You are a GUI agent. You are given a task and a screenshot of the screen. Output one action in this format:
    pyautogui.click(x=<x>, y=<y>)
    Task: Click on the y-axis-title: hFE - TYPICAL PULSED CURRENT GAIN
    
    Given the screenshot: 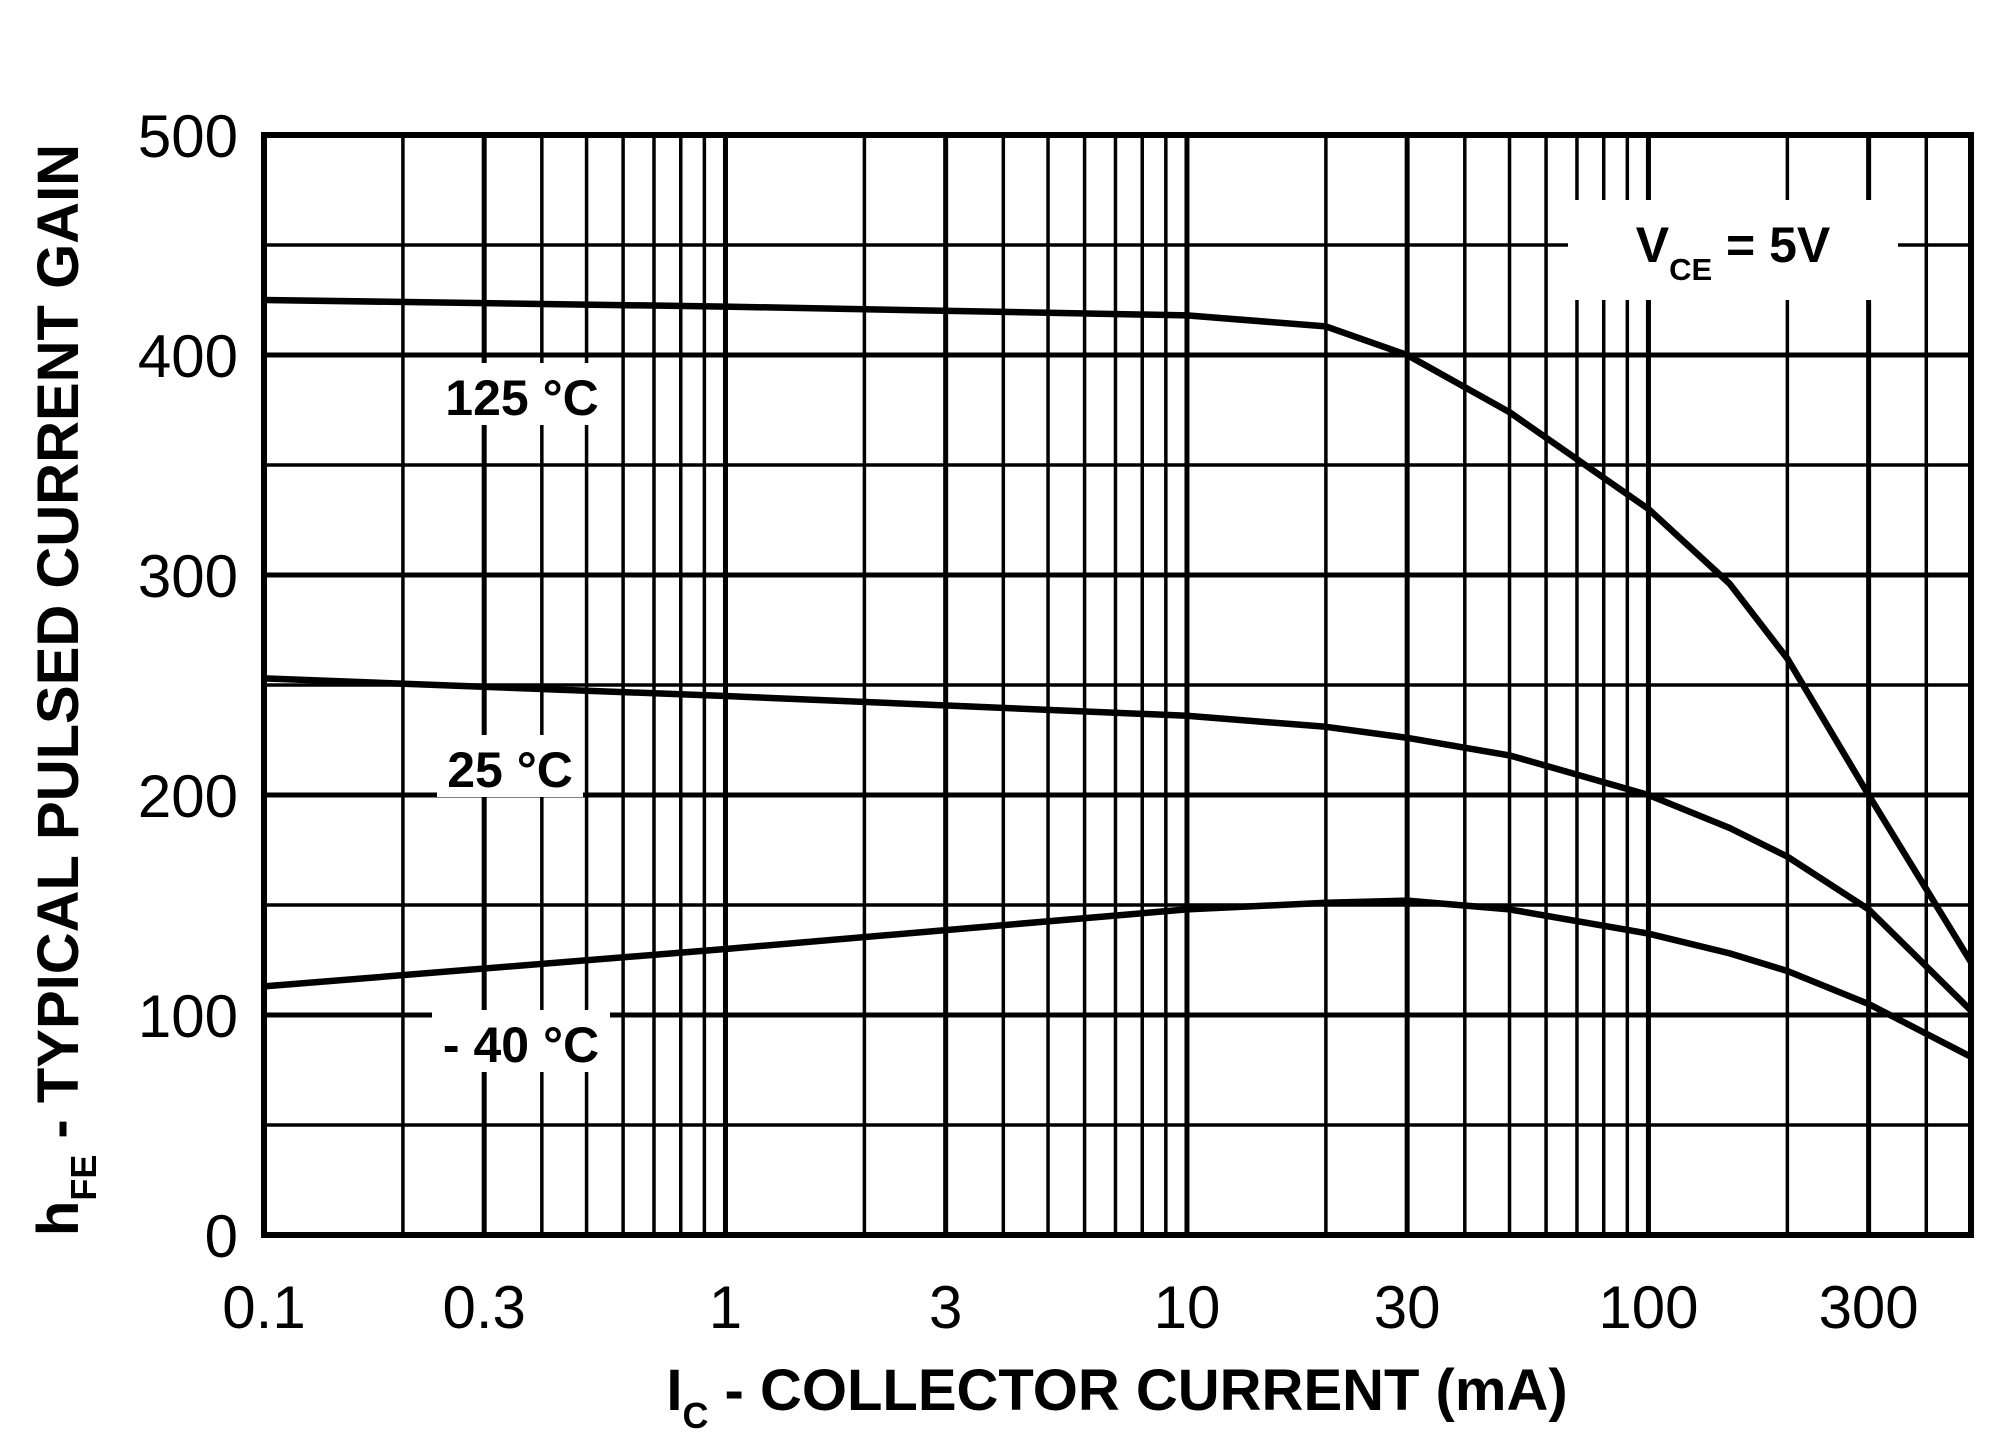 What is the action you would take?
    pyautogui.click(x=65, y=690)
    